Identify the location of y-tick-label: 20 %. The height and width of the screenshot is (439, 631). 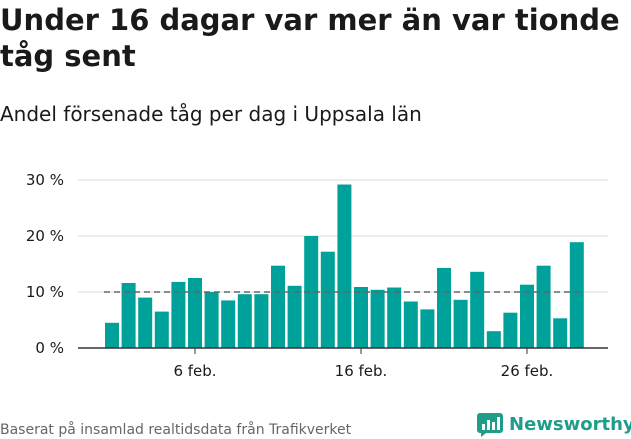
(45, 236).